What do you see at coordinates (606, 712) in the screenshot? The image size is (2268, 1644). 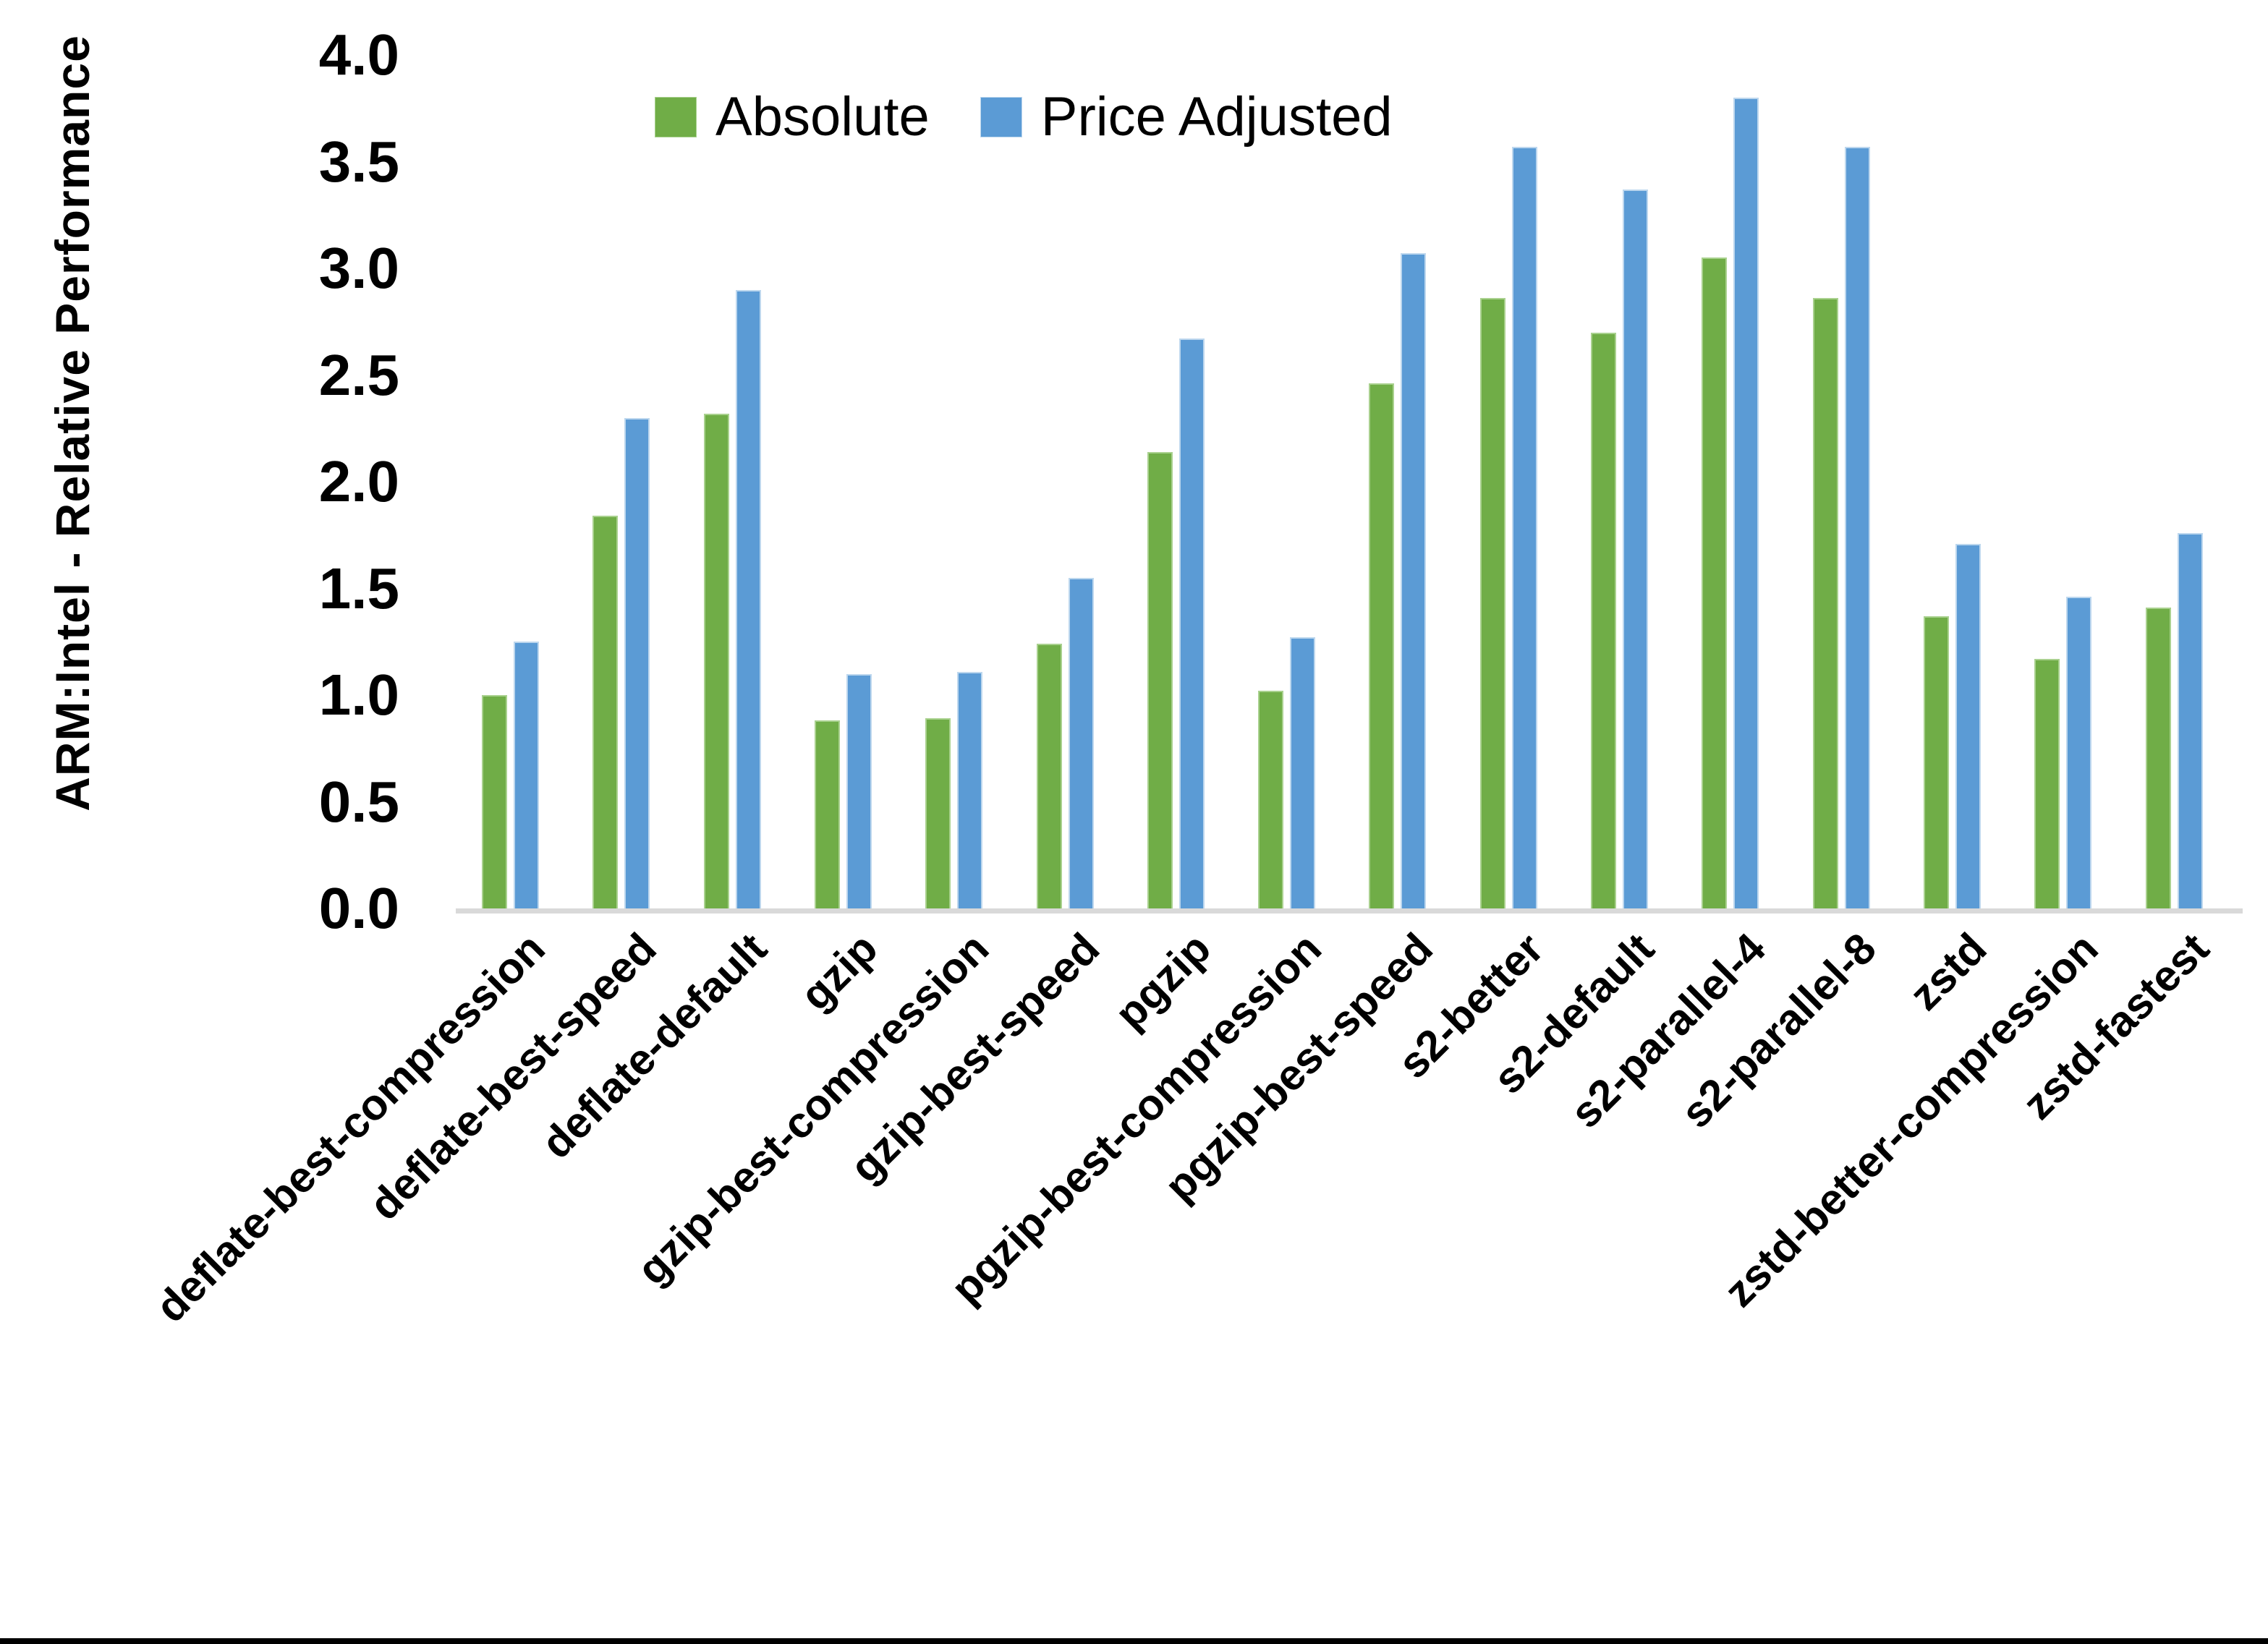 I see `bar-absolute-deflate-best-speed` at bounding box center [606, 712].